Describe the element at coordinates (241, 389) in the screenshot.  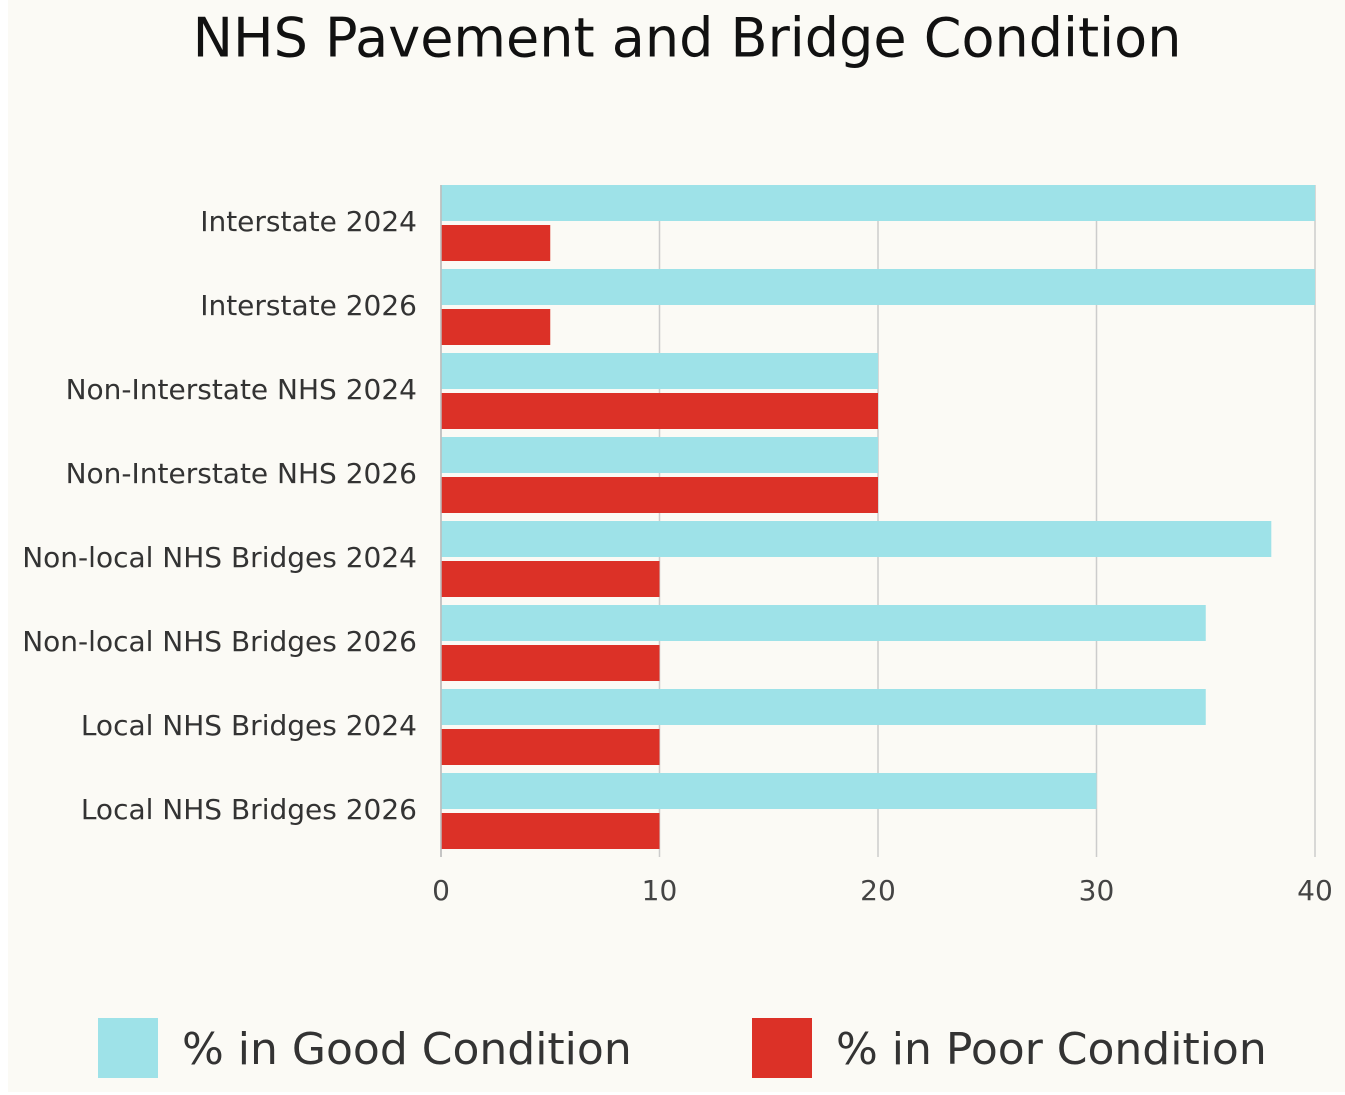
I see `y-tick-label: Non-Interstate NHS 2024` at that location.